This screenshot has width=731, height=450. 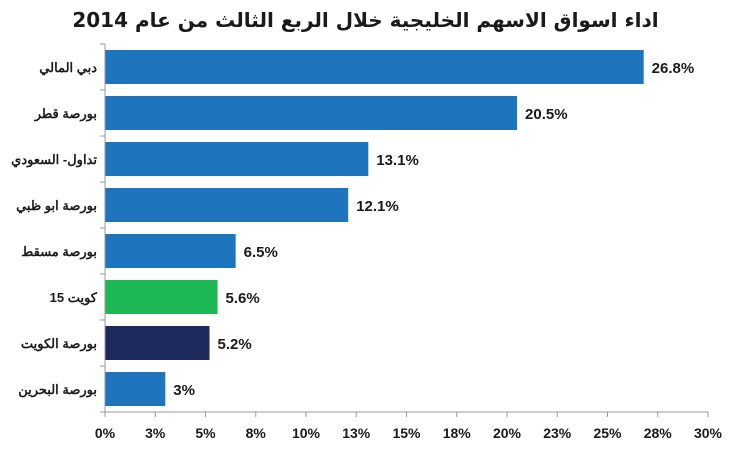 I want to click on data-label: 3%, so click(x=184, y=390).